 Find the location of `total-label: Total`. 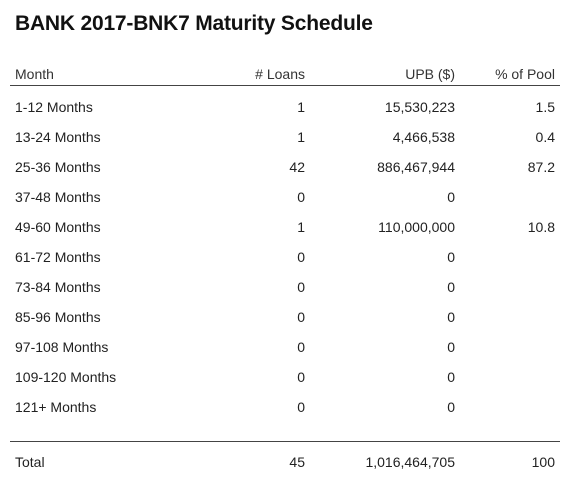

total-label: Total is located at coordinates (30, 462).